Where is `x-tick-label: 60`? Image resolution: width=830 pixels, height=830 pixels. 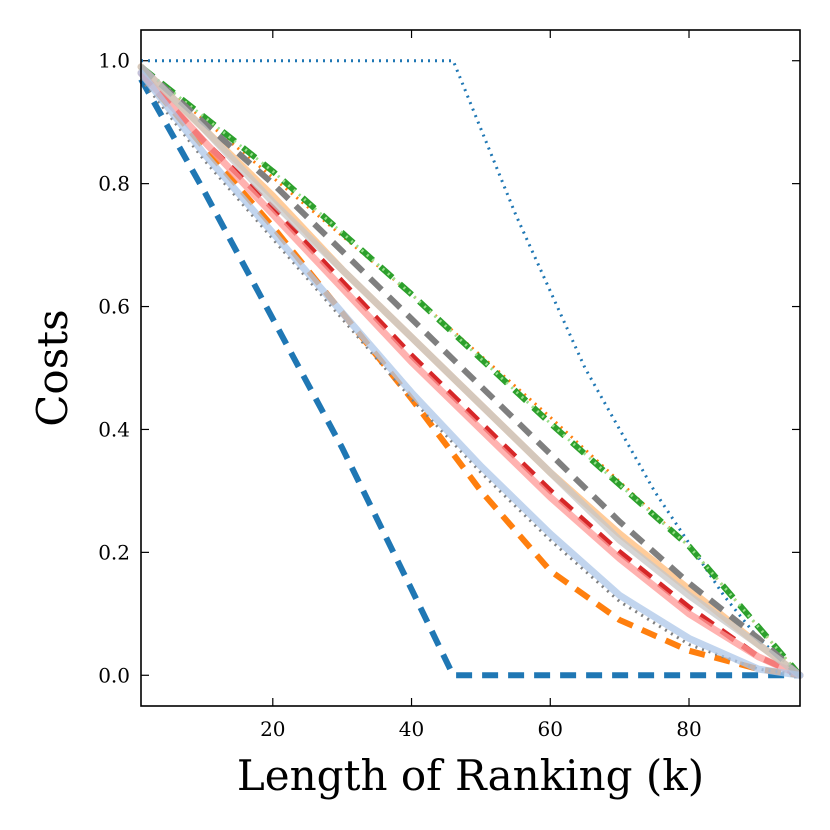 x-tick-label: 60 is located at coordinates (550, 729).